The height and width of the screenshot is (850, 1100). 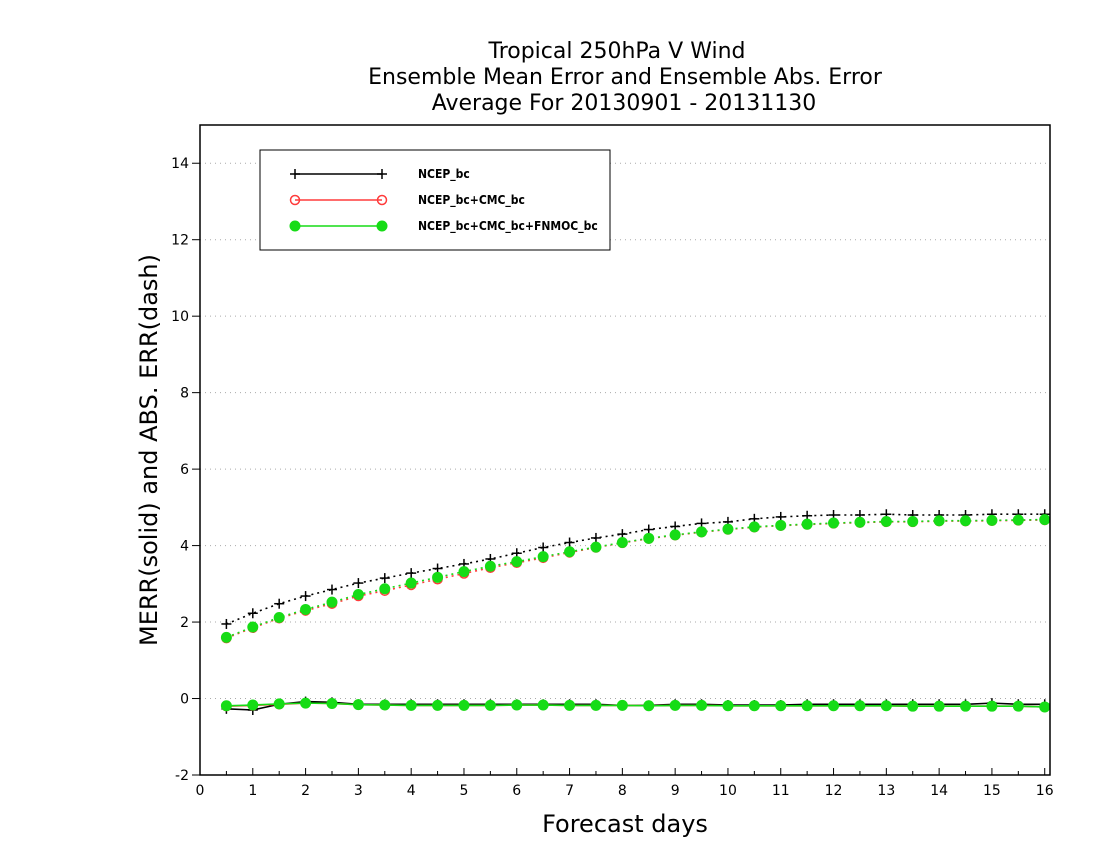 What do you see at coordinates (358, 791) in the screenshot?
I see `x-tick-label: 3` at bounding box center [358, 791].